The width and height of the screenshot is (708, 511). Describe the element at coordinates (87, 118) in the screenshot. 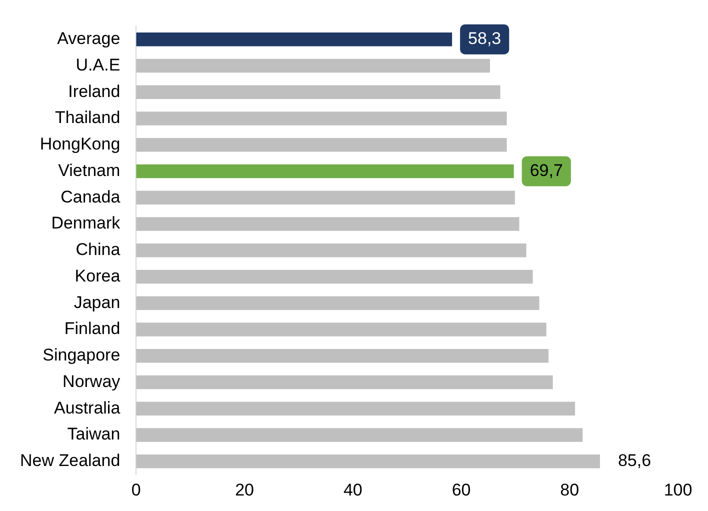

I see `y-tick-label: Thailand` at that location.